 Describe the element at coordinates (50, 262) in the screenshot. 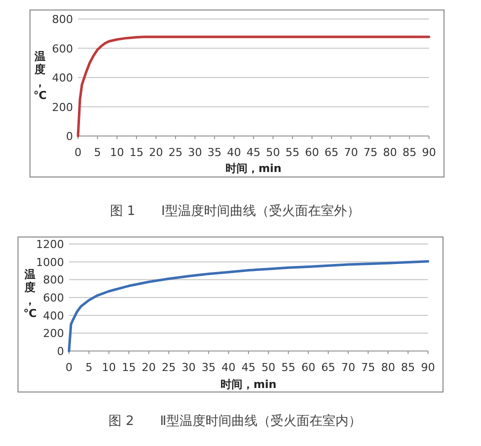

I see `y-tick-label: 1000` at that location.